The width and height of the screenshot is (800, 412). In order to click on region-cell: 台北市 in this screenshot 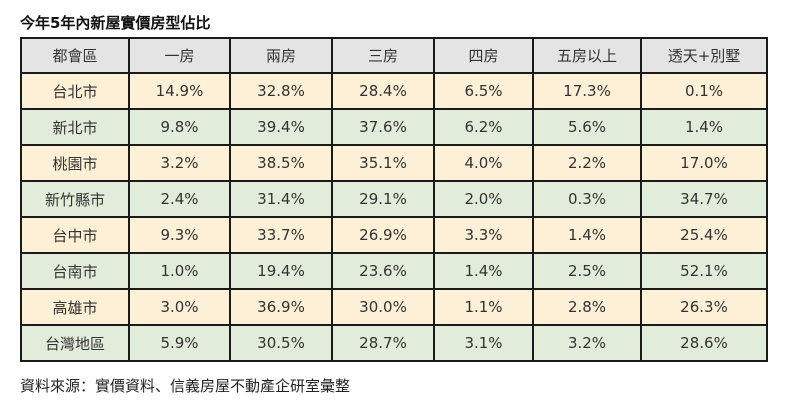, I will do `click(75, 91)`.